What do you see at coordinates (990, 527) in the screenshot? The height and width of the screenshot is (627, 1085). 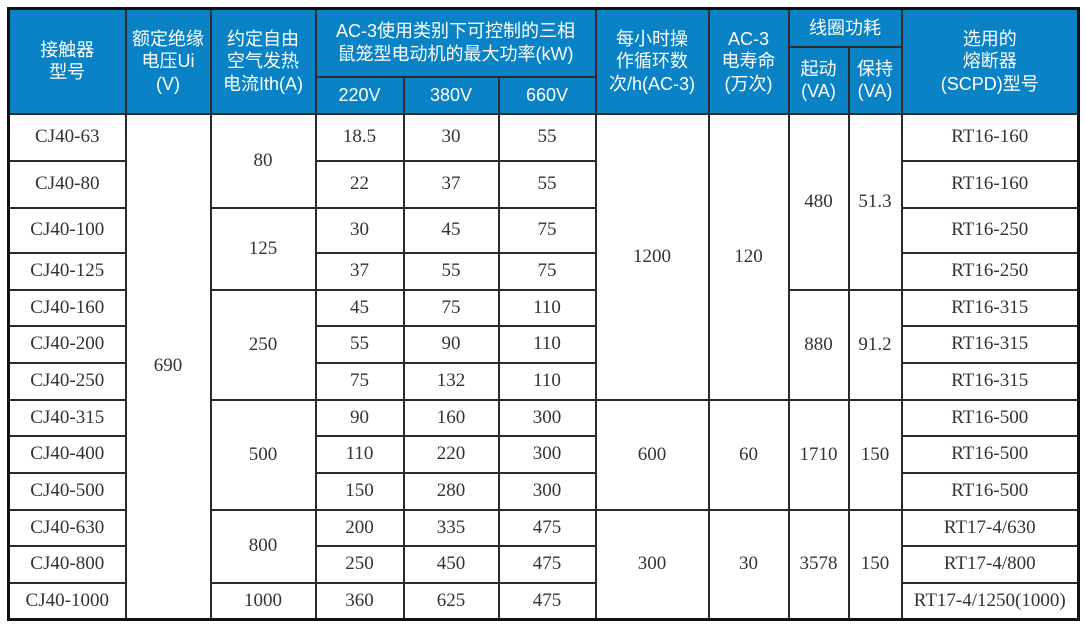 I see `cell-fuse: RT17-4/630` at bounding box center [990, 527].